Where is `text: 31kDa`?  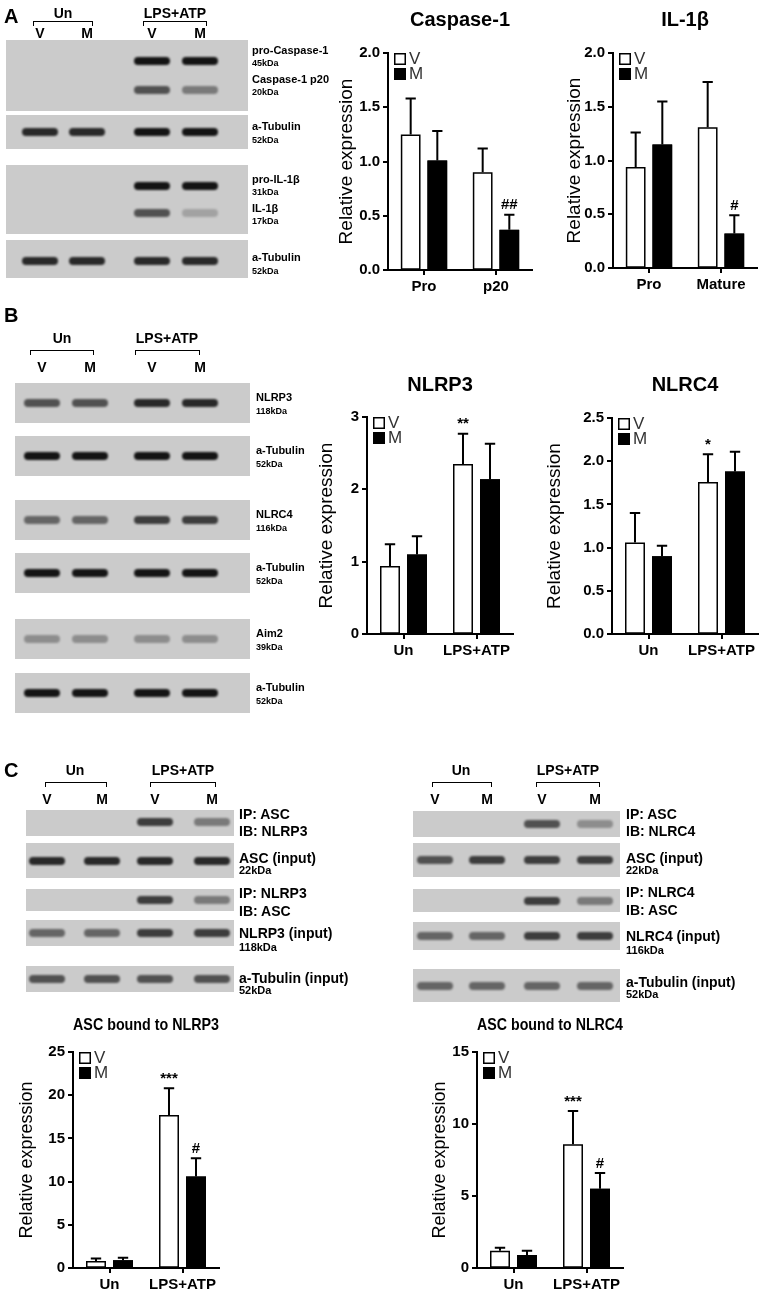 text: 31kDa is located at coordinates (265, 192).